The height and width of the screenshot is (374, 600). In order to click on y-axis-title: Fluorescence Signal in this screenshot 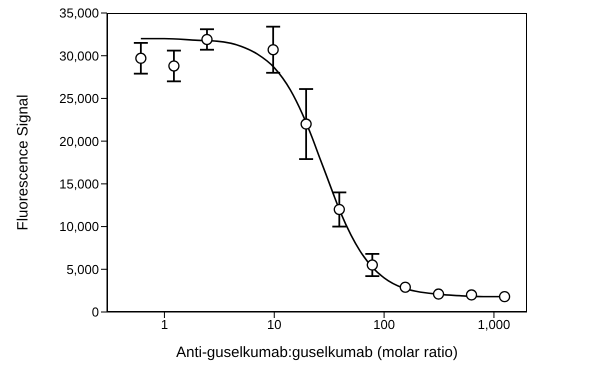, I will do `click(23, 162)`.